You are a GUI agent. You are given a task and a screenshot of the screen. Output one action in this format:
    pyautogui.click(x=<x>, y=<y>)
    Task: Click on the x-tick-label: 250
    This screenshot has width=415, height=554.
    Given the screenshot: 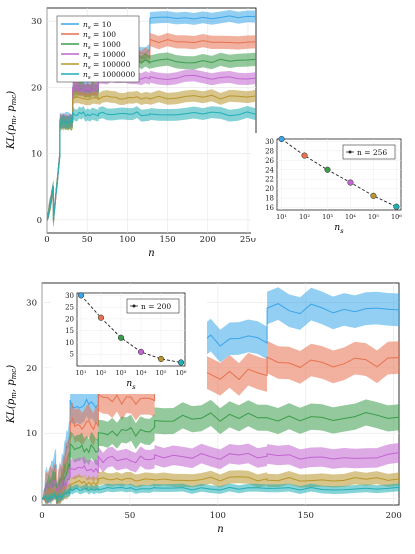 What is the action you would take?
    pyautogui.click(x=248, y=240)
    